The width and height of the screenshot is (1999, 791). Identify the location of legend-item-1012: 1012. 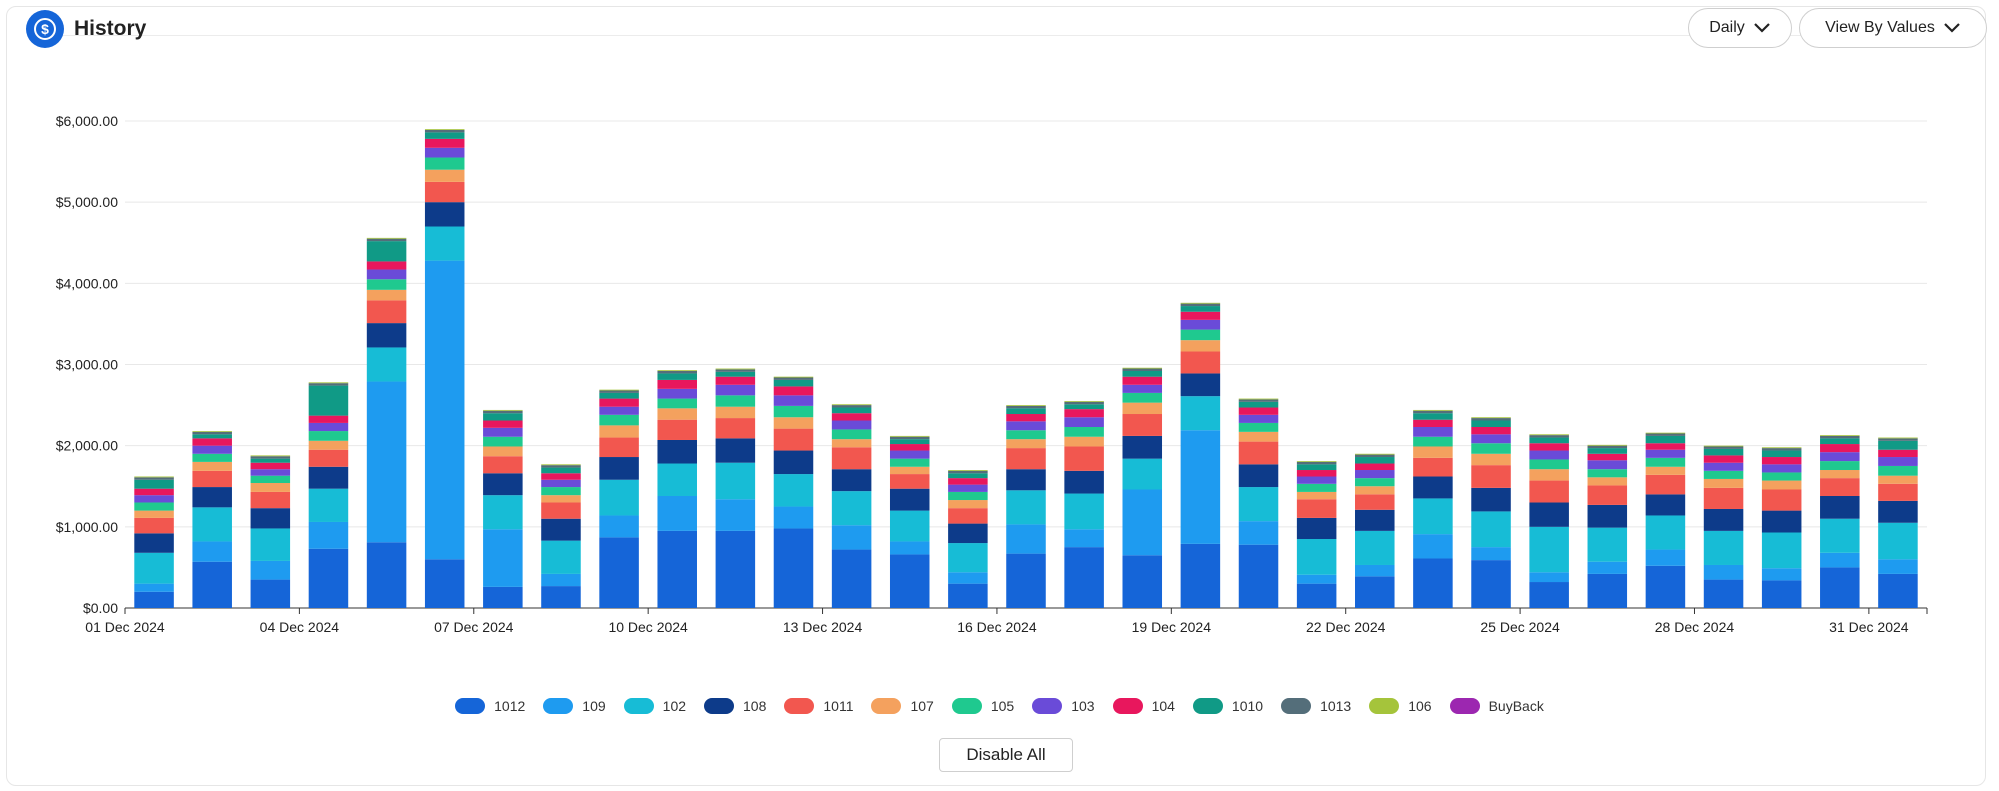
(490, 706).